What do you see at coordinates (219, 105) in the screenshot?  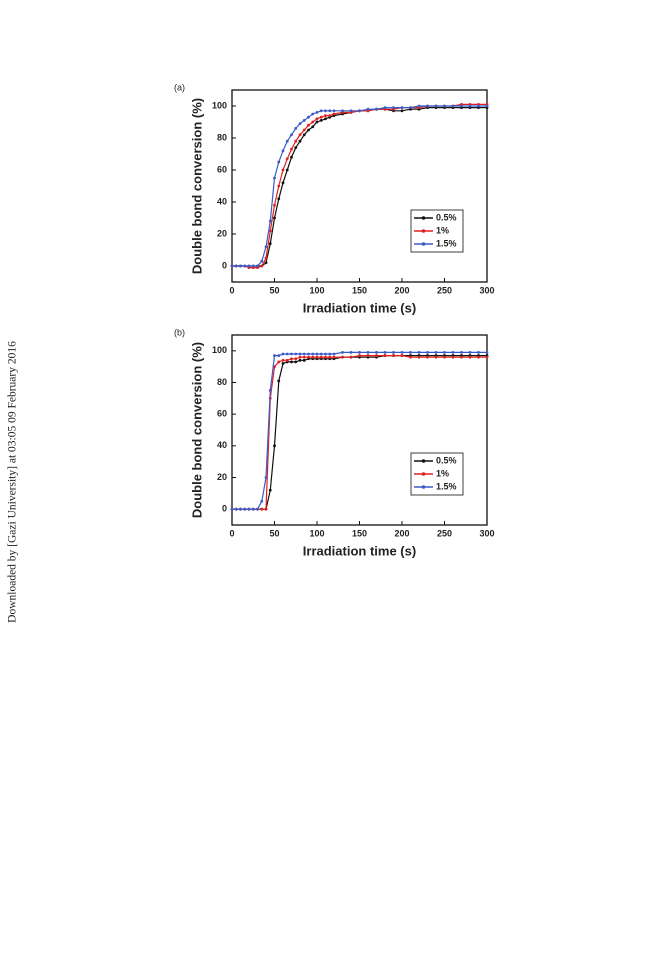 I see `y-tick-label: 100` at bounding box center [219, 105].